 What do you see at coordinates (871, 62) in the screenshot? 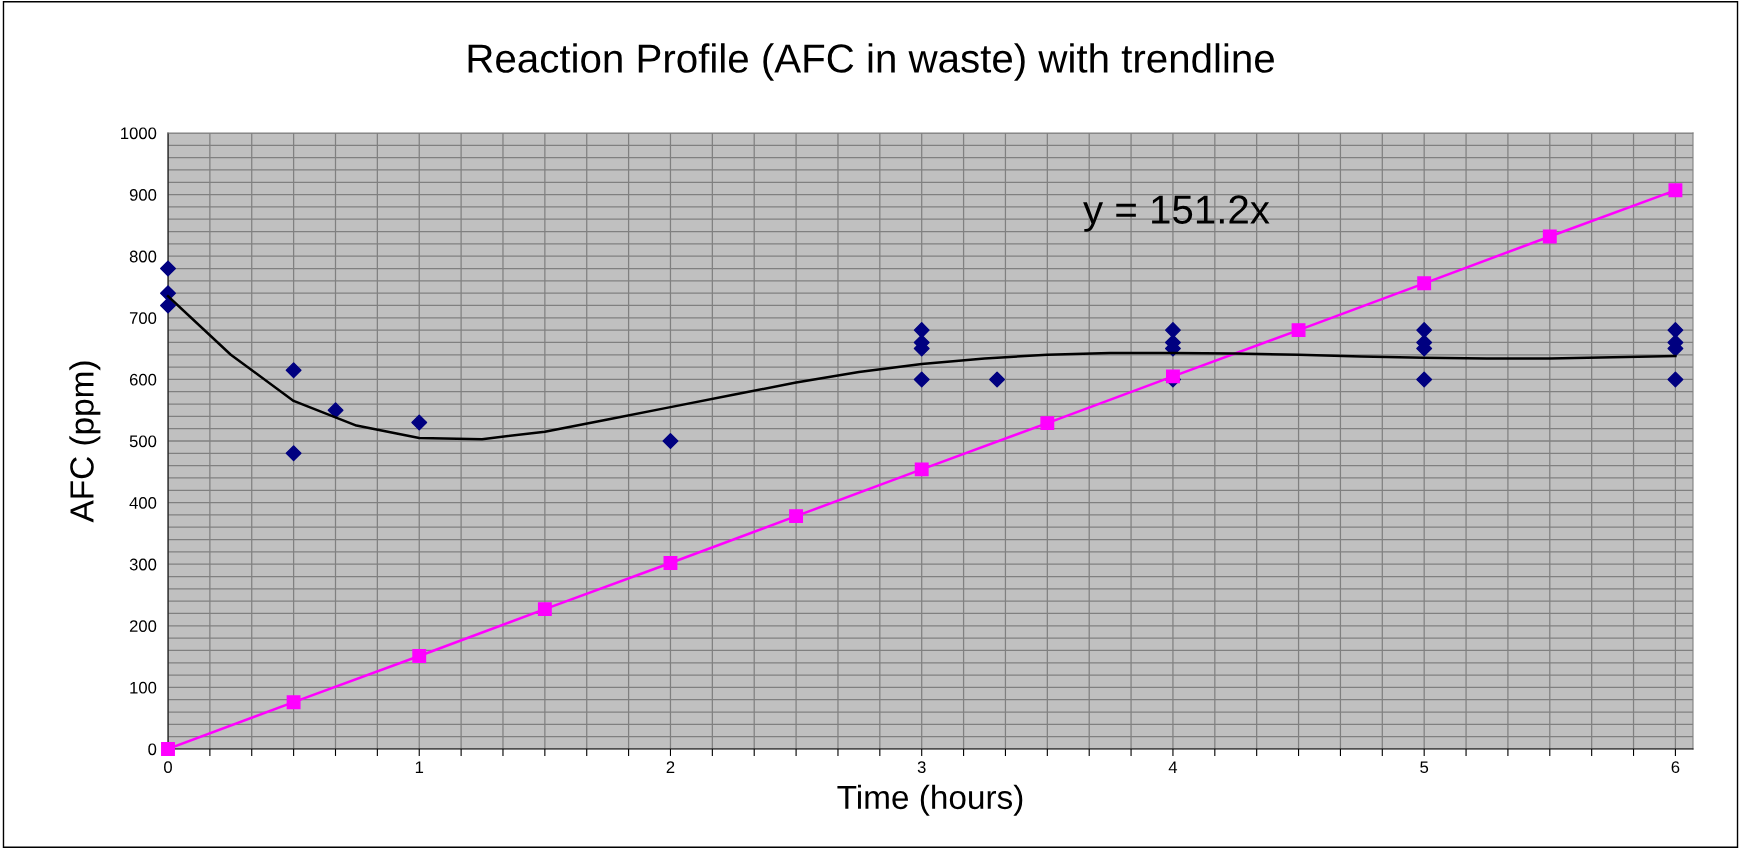
I see `chart-title: Reaction Profile (AFC in waste) with trendline` at bounding box center [871, 62].